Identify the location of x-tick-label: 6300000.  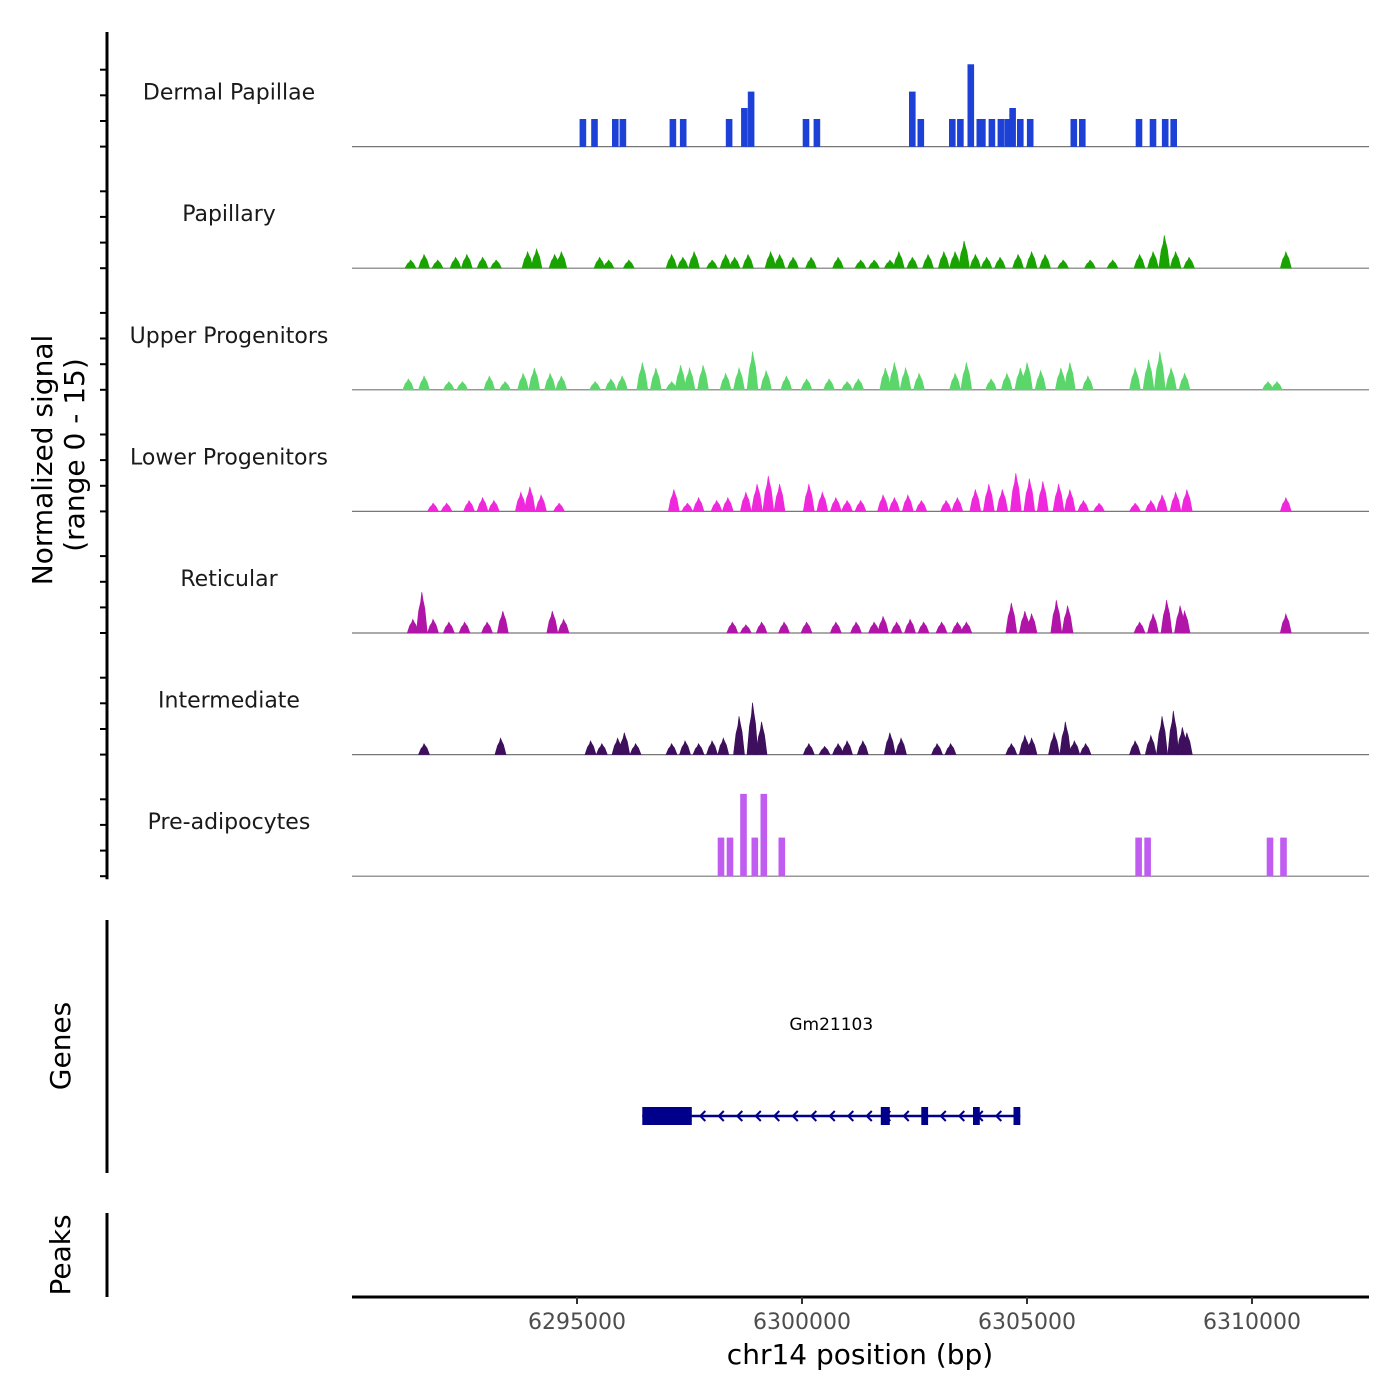
(802, 1322).